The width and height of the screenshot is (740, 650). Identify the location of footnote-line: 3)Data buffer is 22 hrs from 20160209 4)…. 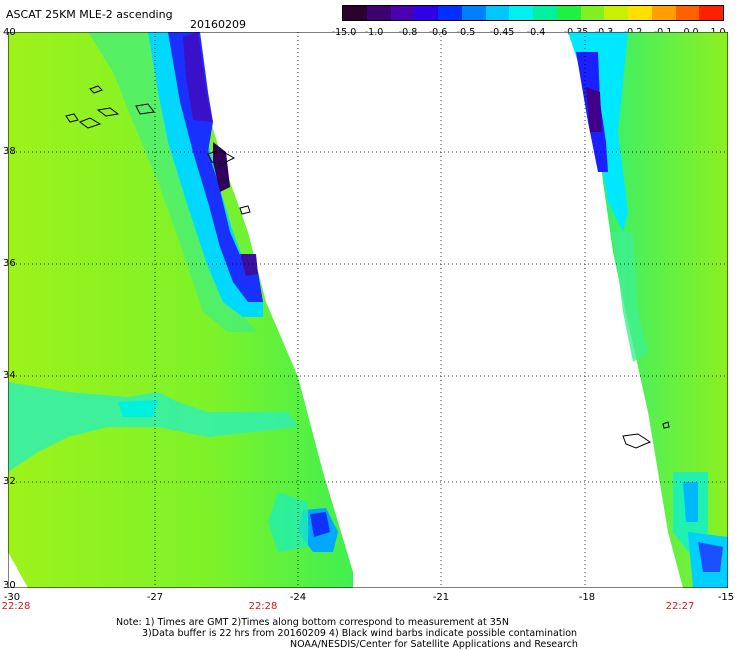
(360, 633).